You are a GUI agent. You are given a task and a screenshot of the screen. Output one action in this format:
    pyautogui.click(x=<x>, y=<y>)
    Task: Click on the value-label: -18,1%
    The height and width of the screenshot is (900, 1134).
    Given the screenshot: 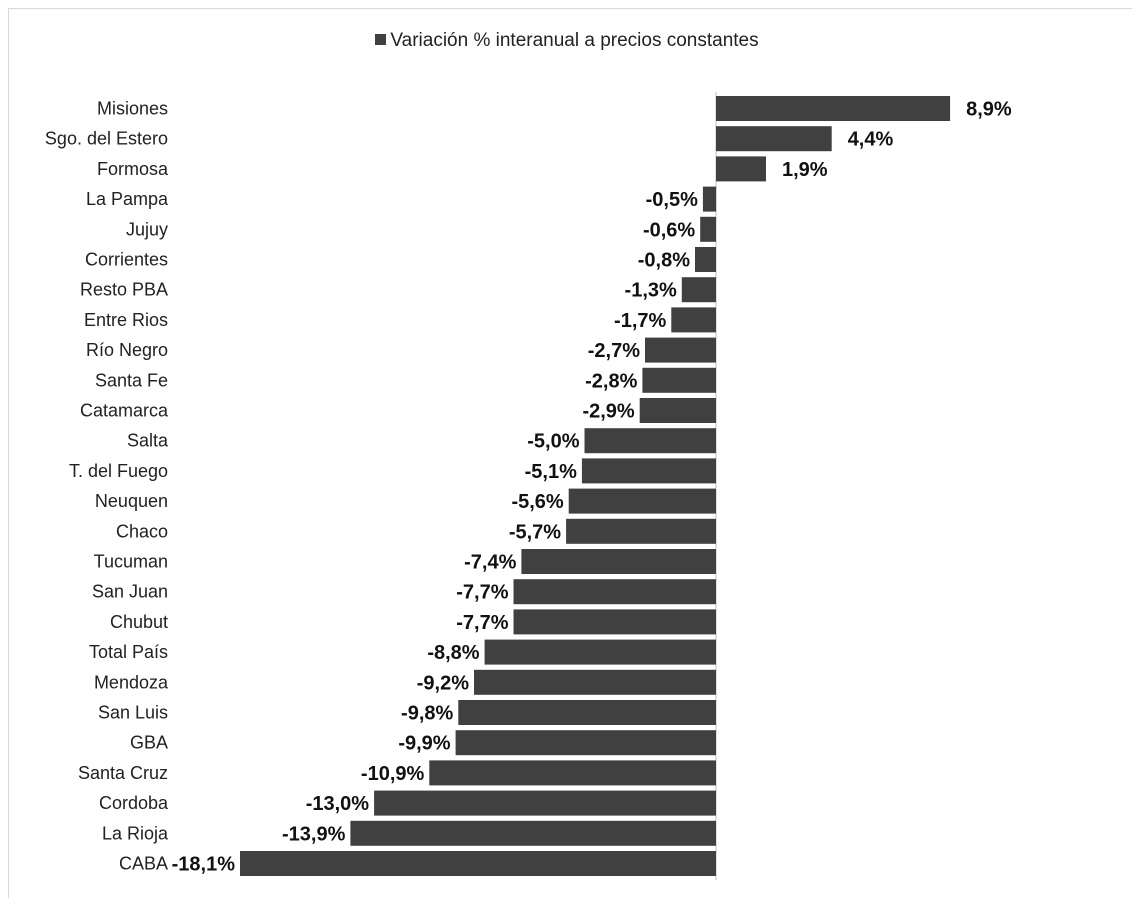 What is the action you would take?
    pyautogui.click(x=204, y=865)
    